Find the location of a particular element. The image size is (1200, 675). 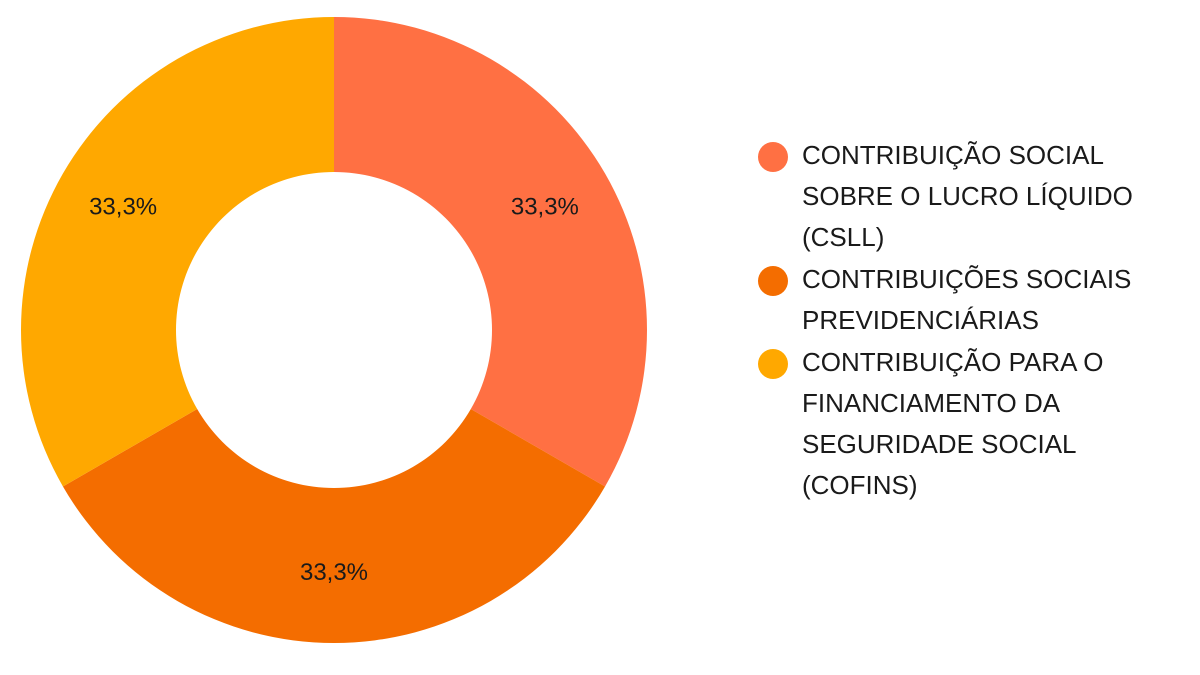

slice-data-label-1: 33,3% is located at coordinates (545, 207).